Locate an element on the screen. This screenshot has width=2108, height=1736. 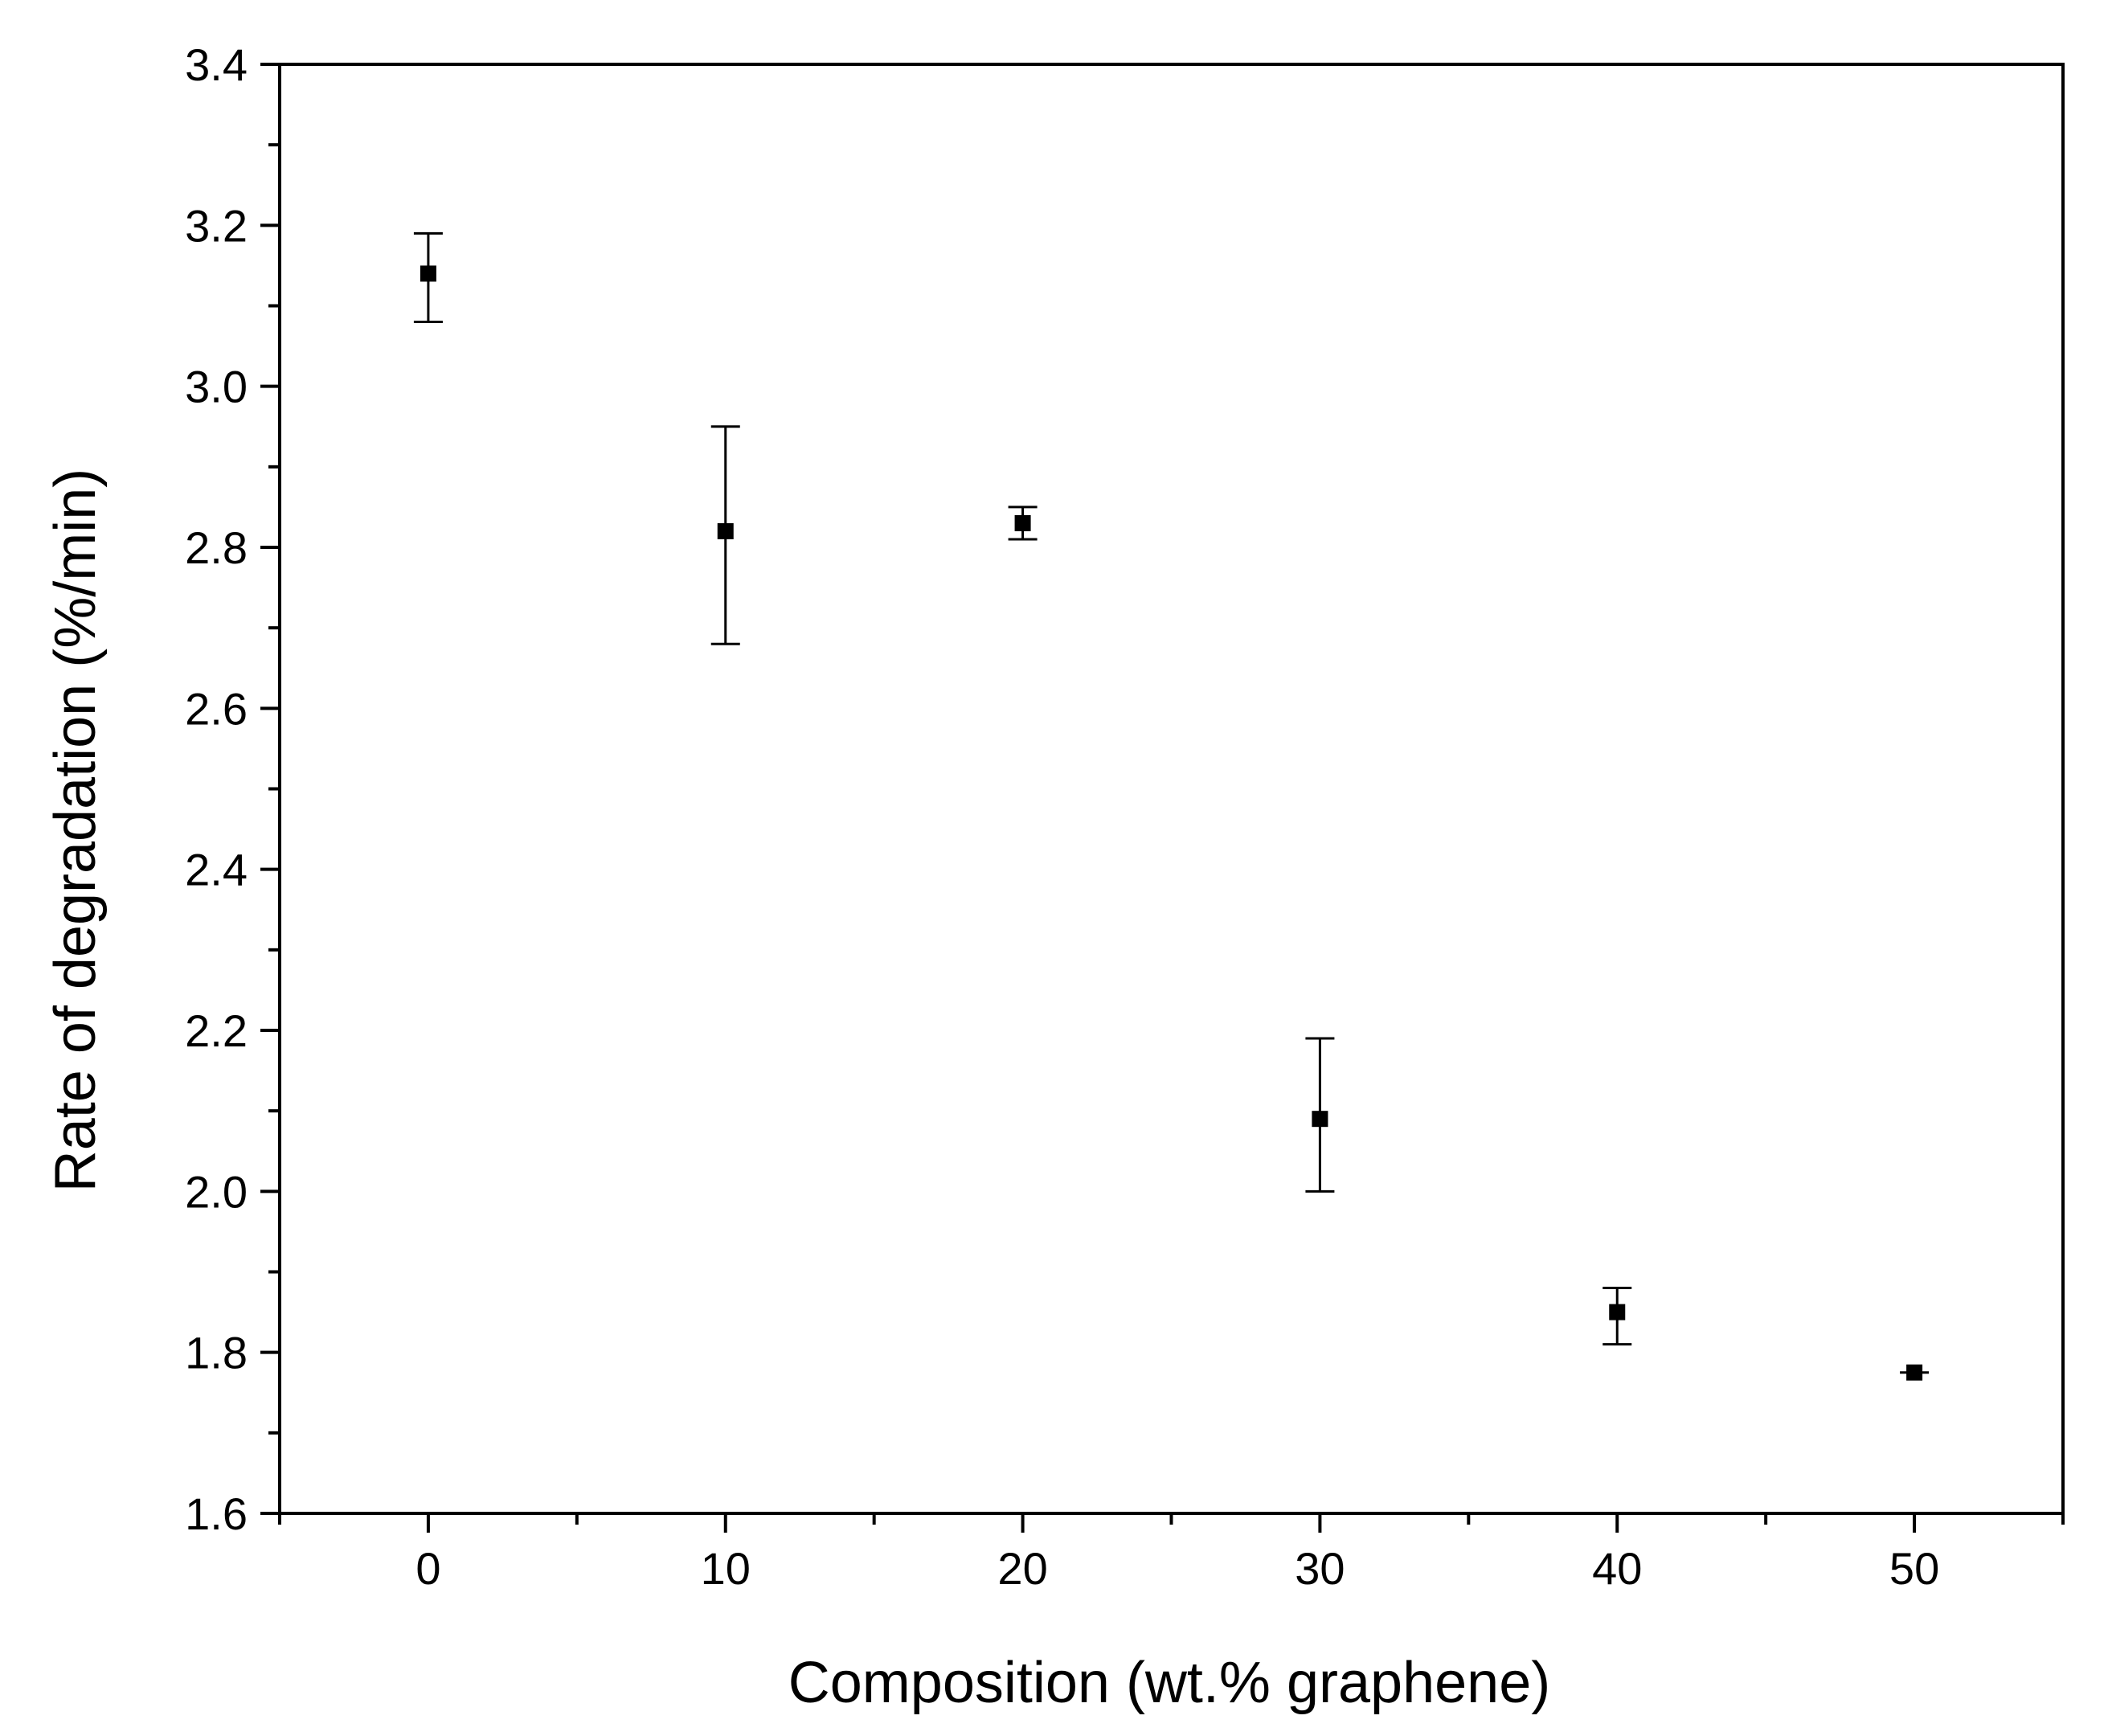
x-tick-label: 10 is located at coordinates (726, 1568).